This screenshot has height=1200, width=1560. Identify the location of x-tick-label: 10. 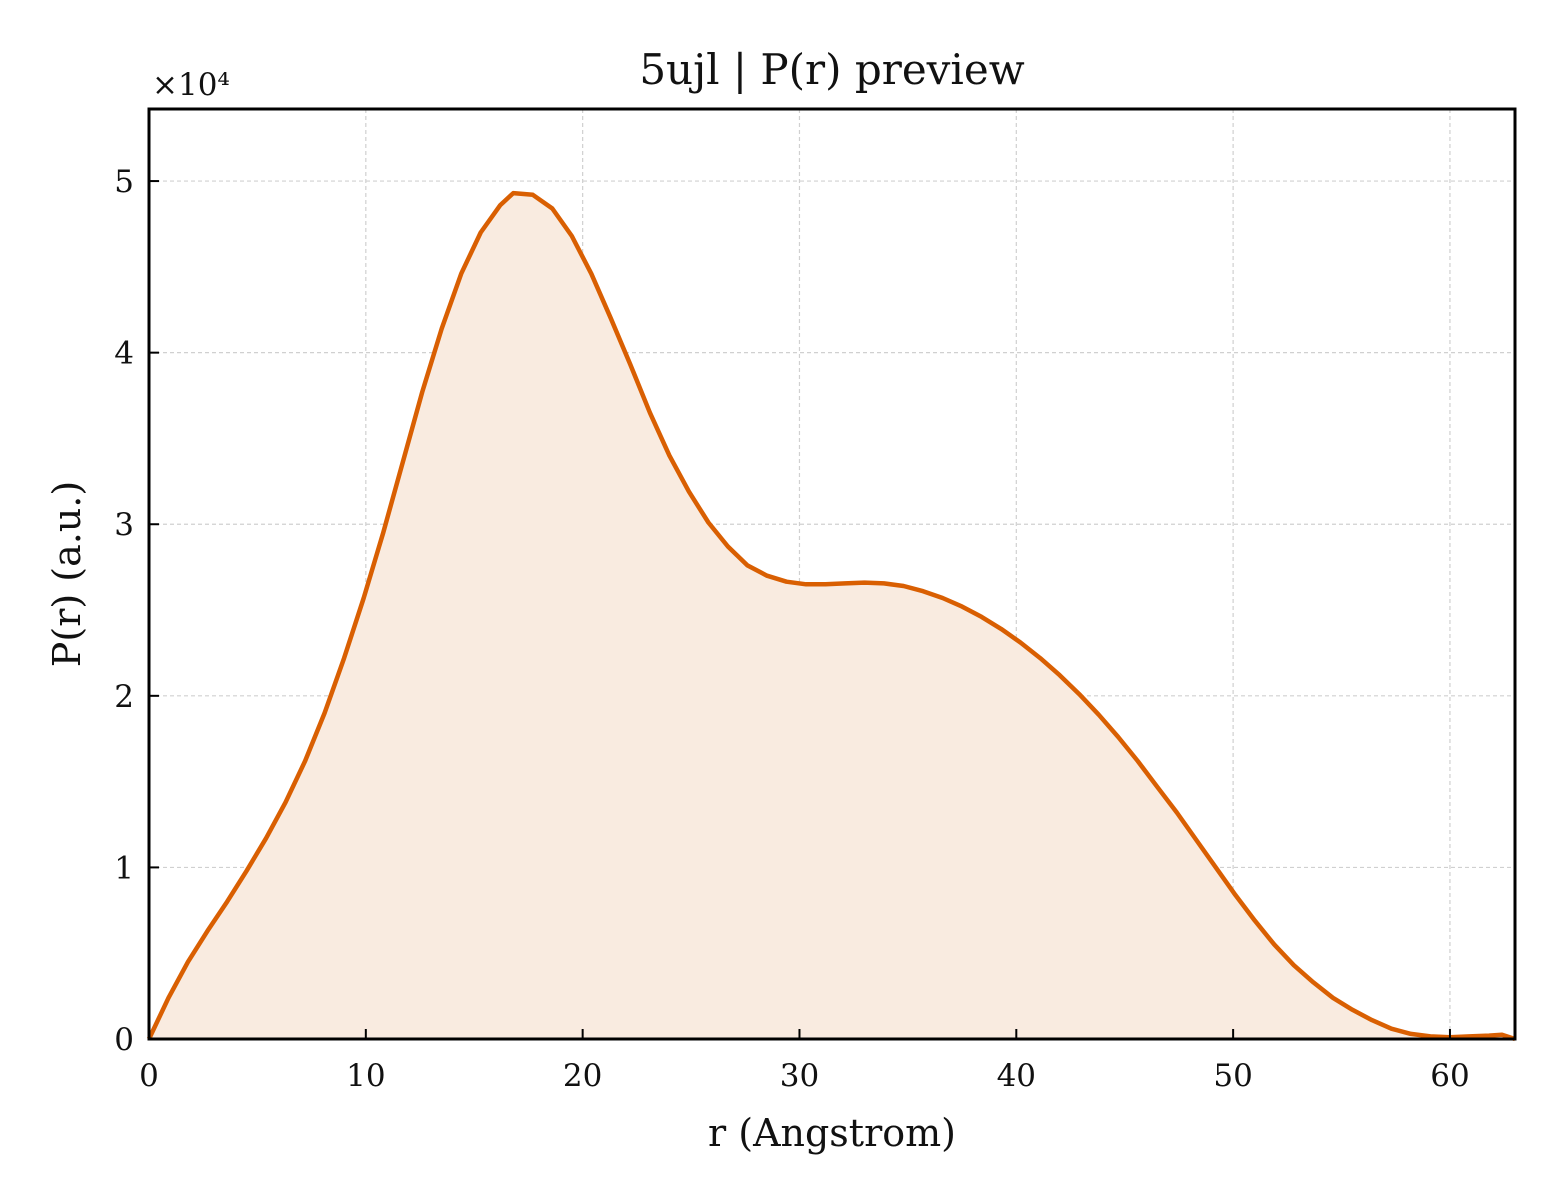
(365, 1076).